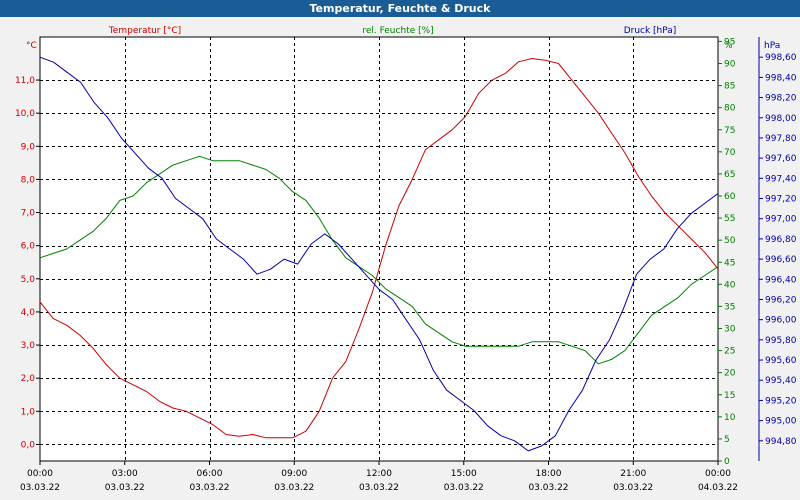  I want to click on temperature-axis: 0,0 1,0 2,0 3,0 4,0 5,0 6,0 7,0 8,0 9,0 10,0 11,0, so click(27, 263).